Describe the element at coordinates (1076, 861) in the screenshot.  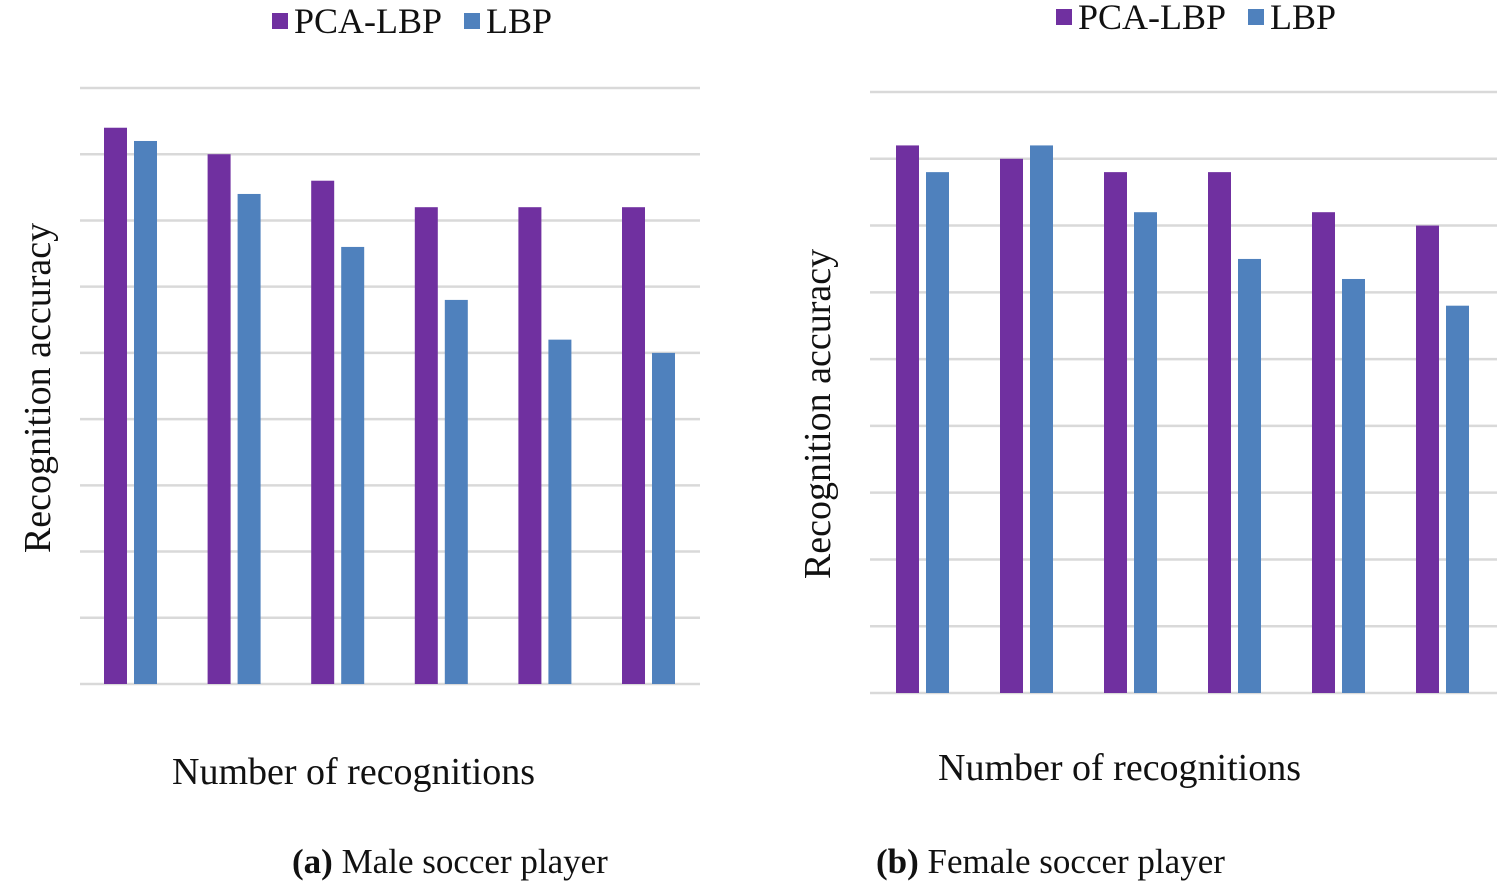
I see `caption-text: Female soccer player` at that location.